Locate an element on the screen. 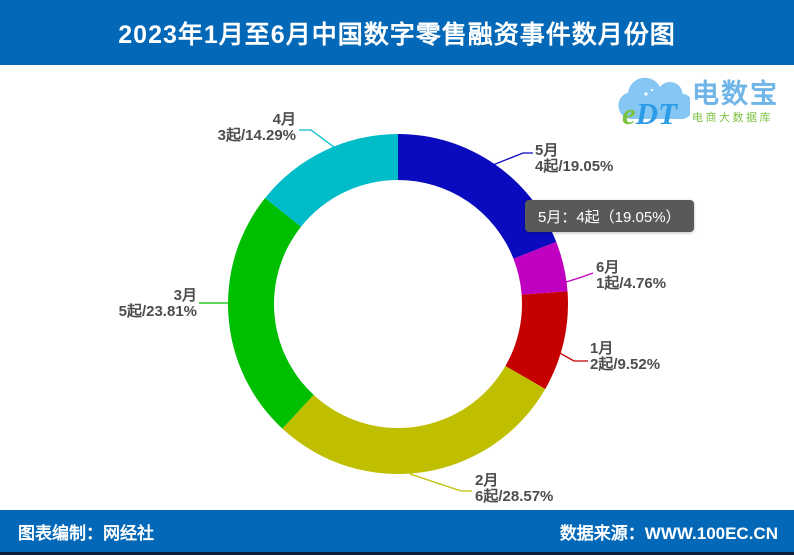 The width and height of the screenshot is (794, 555). footer-strip is located at coordinates (397, 553).